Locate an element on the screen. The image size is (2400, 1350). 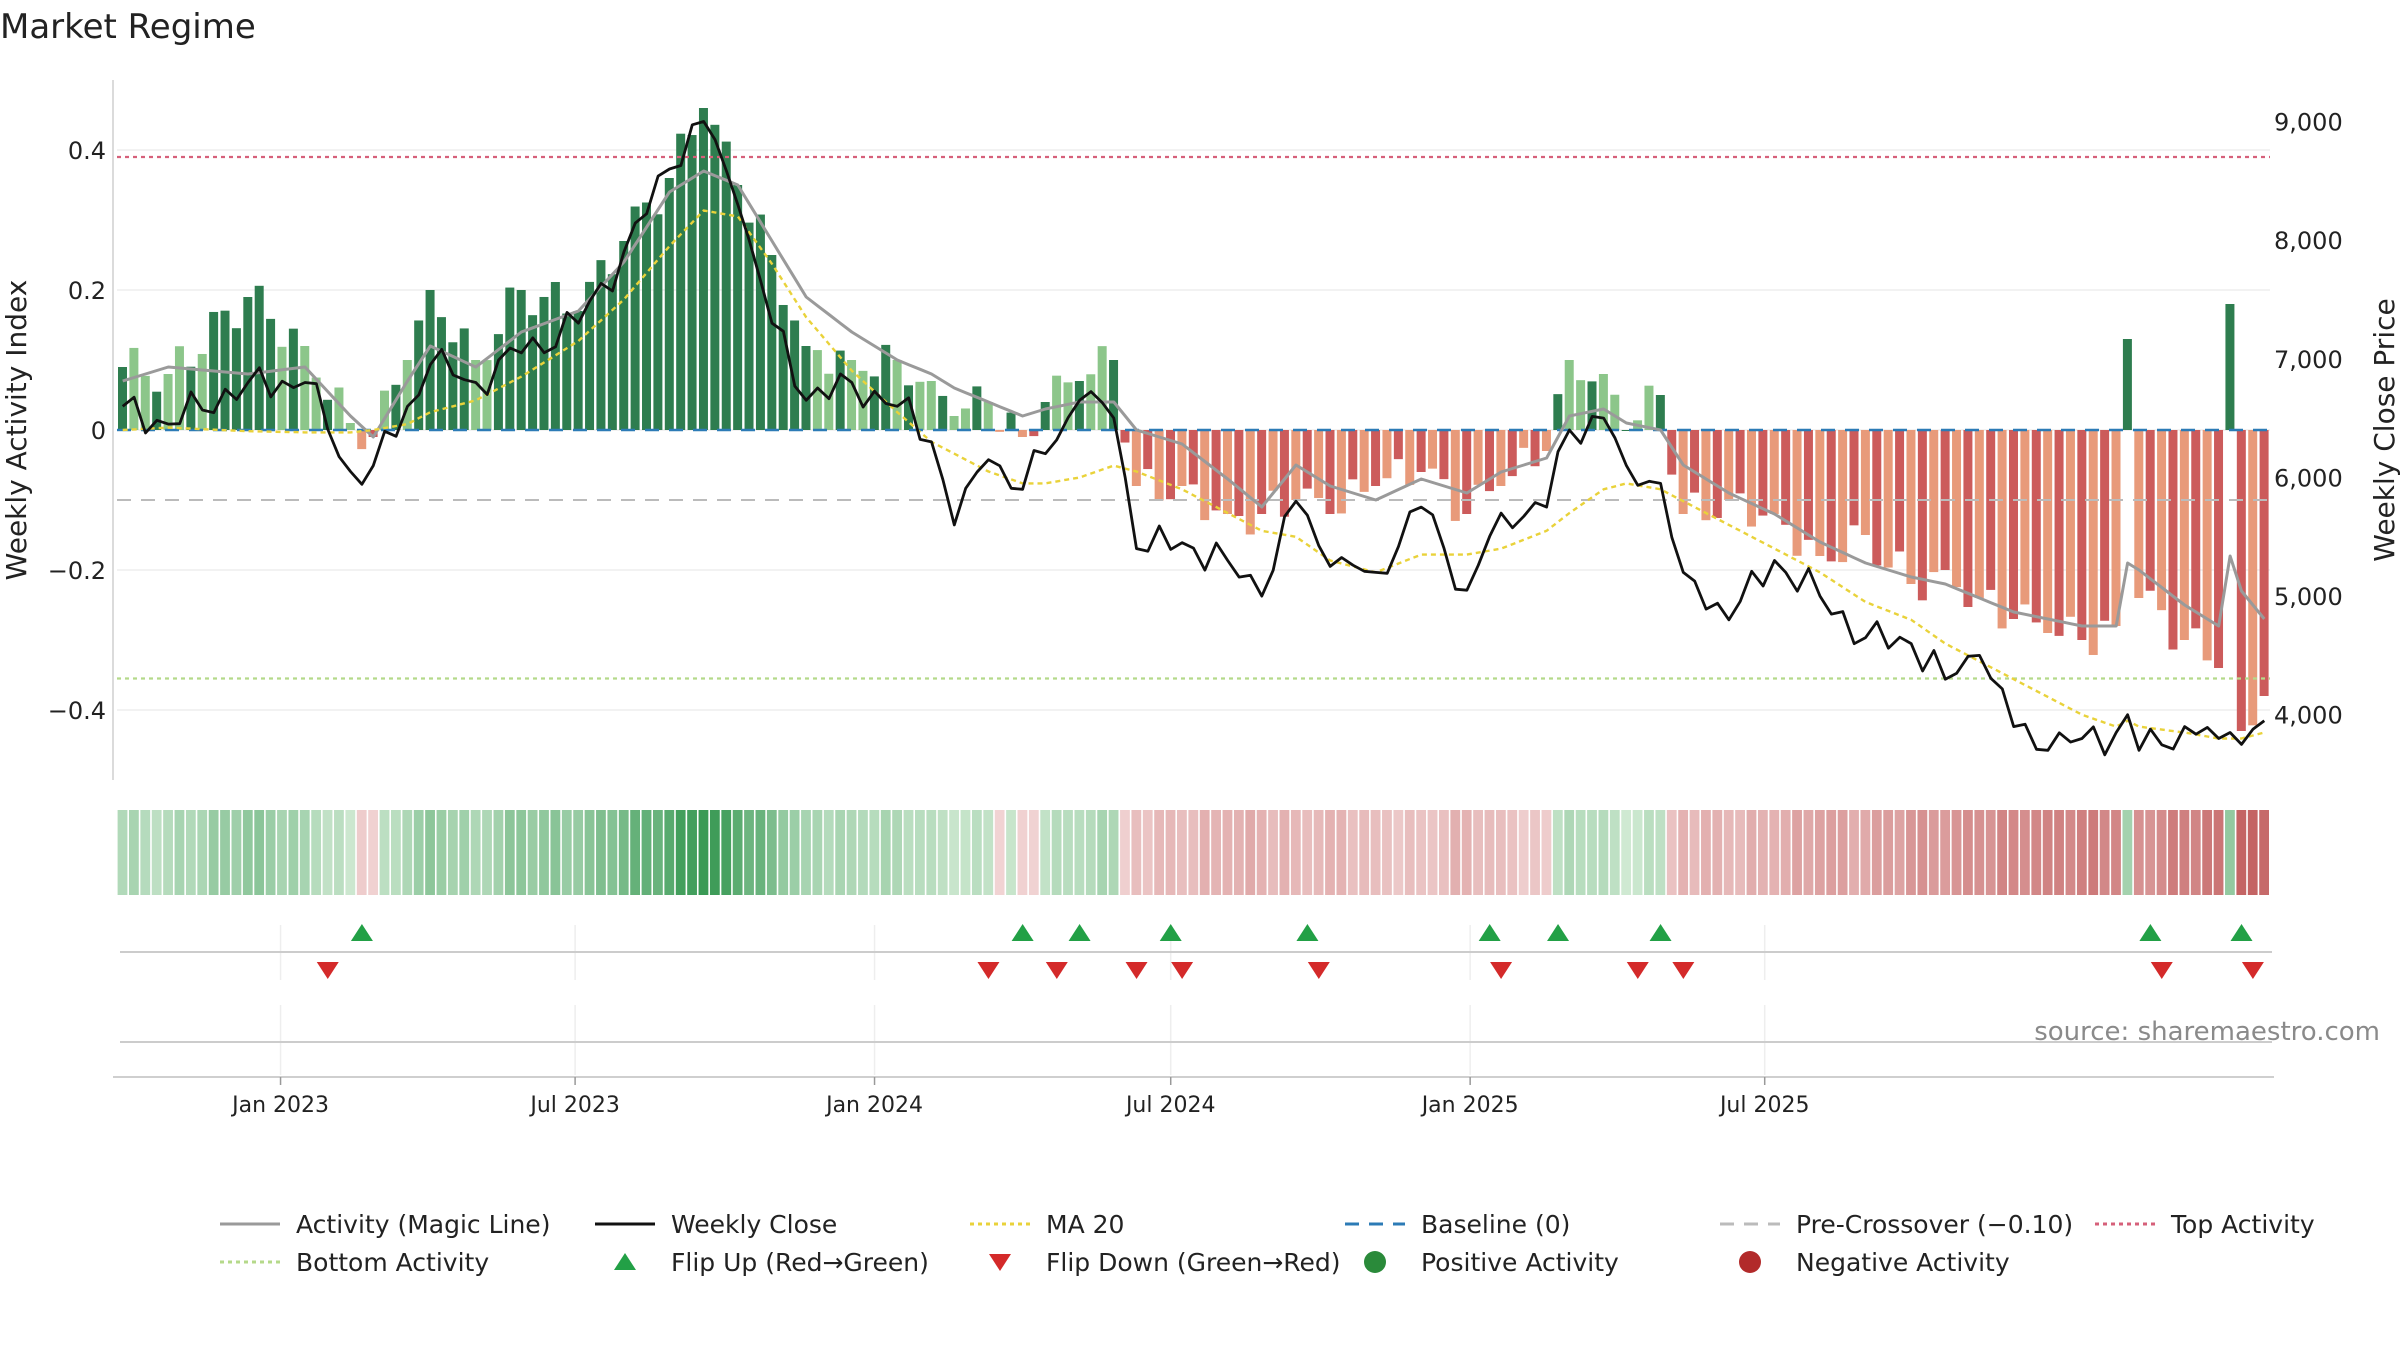
y2-tick-label-0: 9,000 is located at coordinates (2308, 123).